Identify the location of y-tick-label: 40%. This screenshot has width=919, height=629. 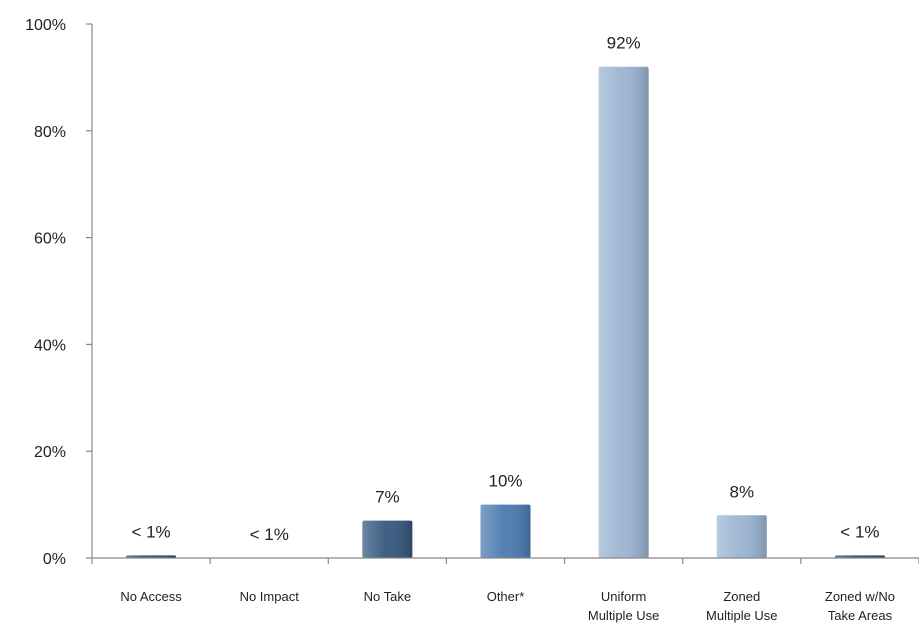
(50, 345).